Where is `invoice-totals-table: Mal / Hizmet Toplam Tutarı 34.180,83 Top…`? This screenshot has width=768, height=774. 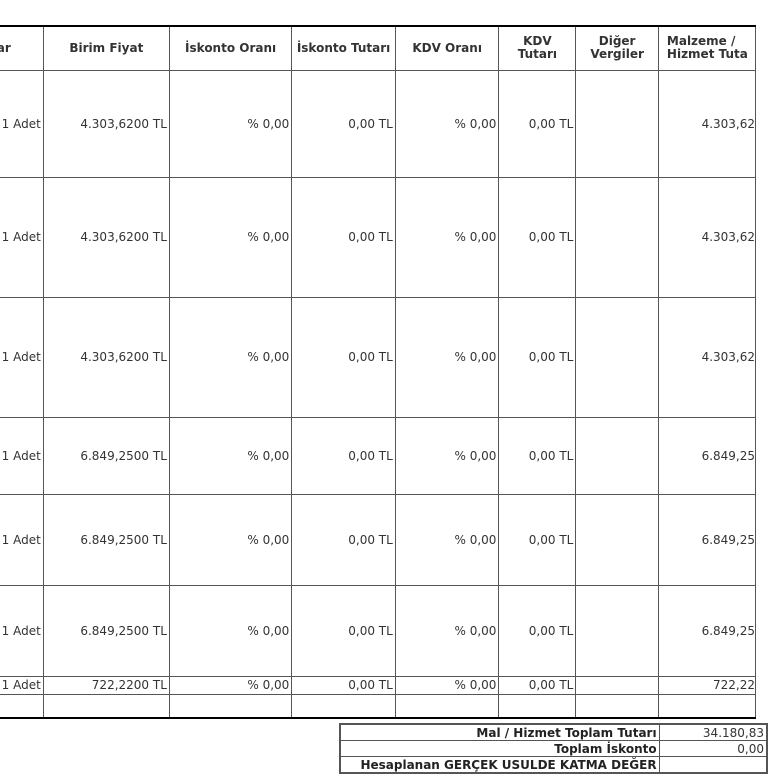
invoice-totals-table: Mal / Hizmet Toplam Tutarı 34.180,83 Top… is located at coordinates (553, 748).